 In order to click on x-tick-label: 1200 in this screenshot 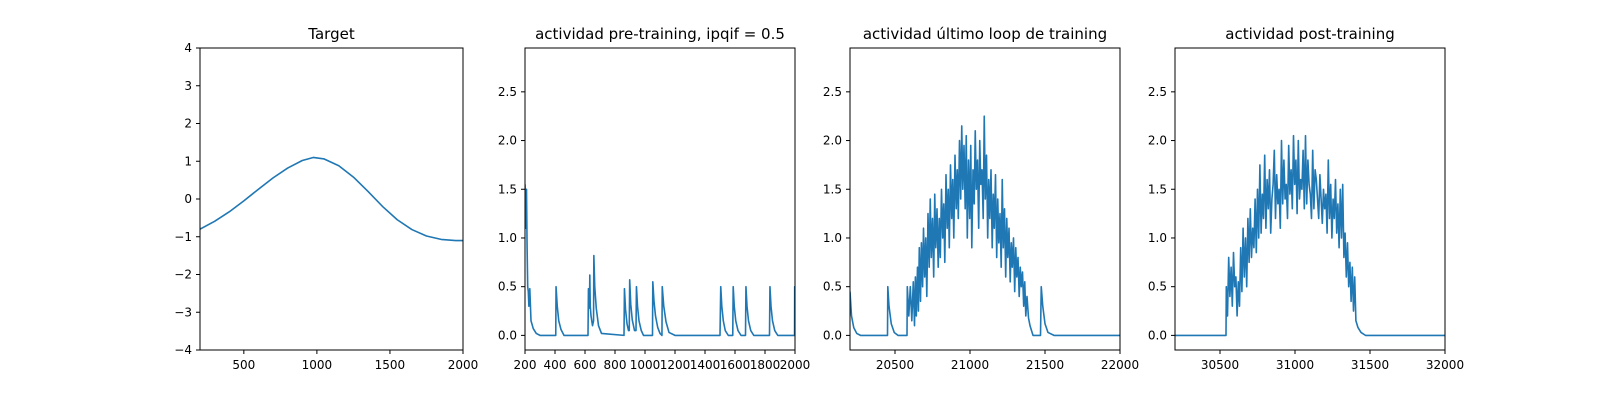, I will do `click(675, 365)`.